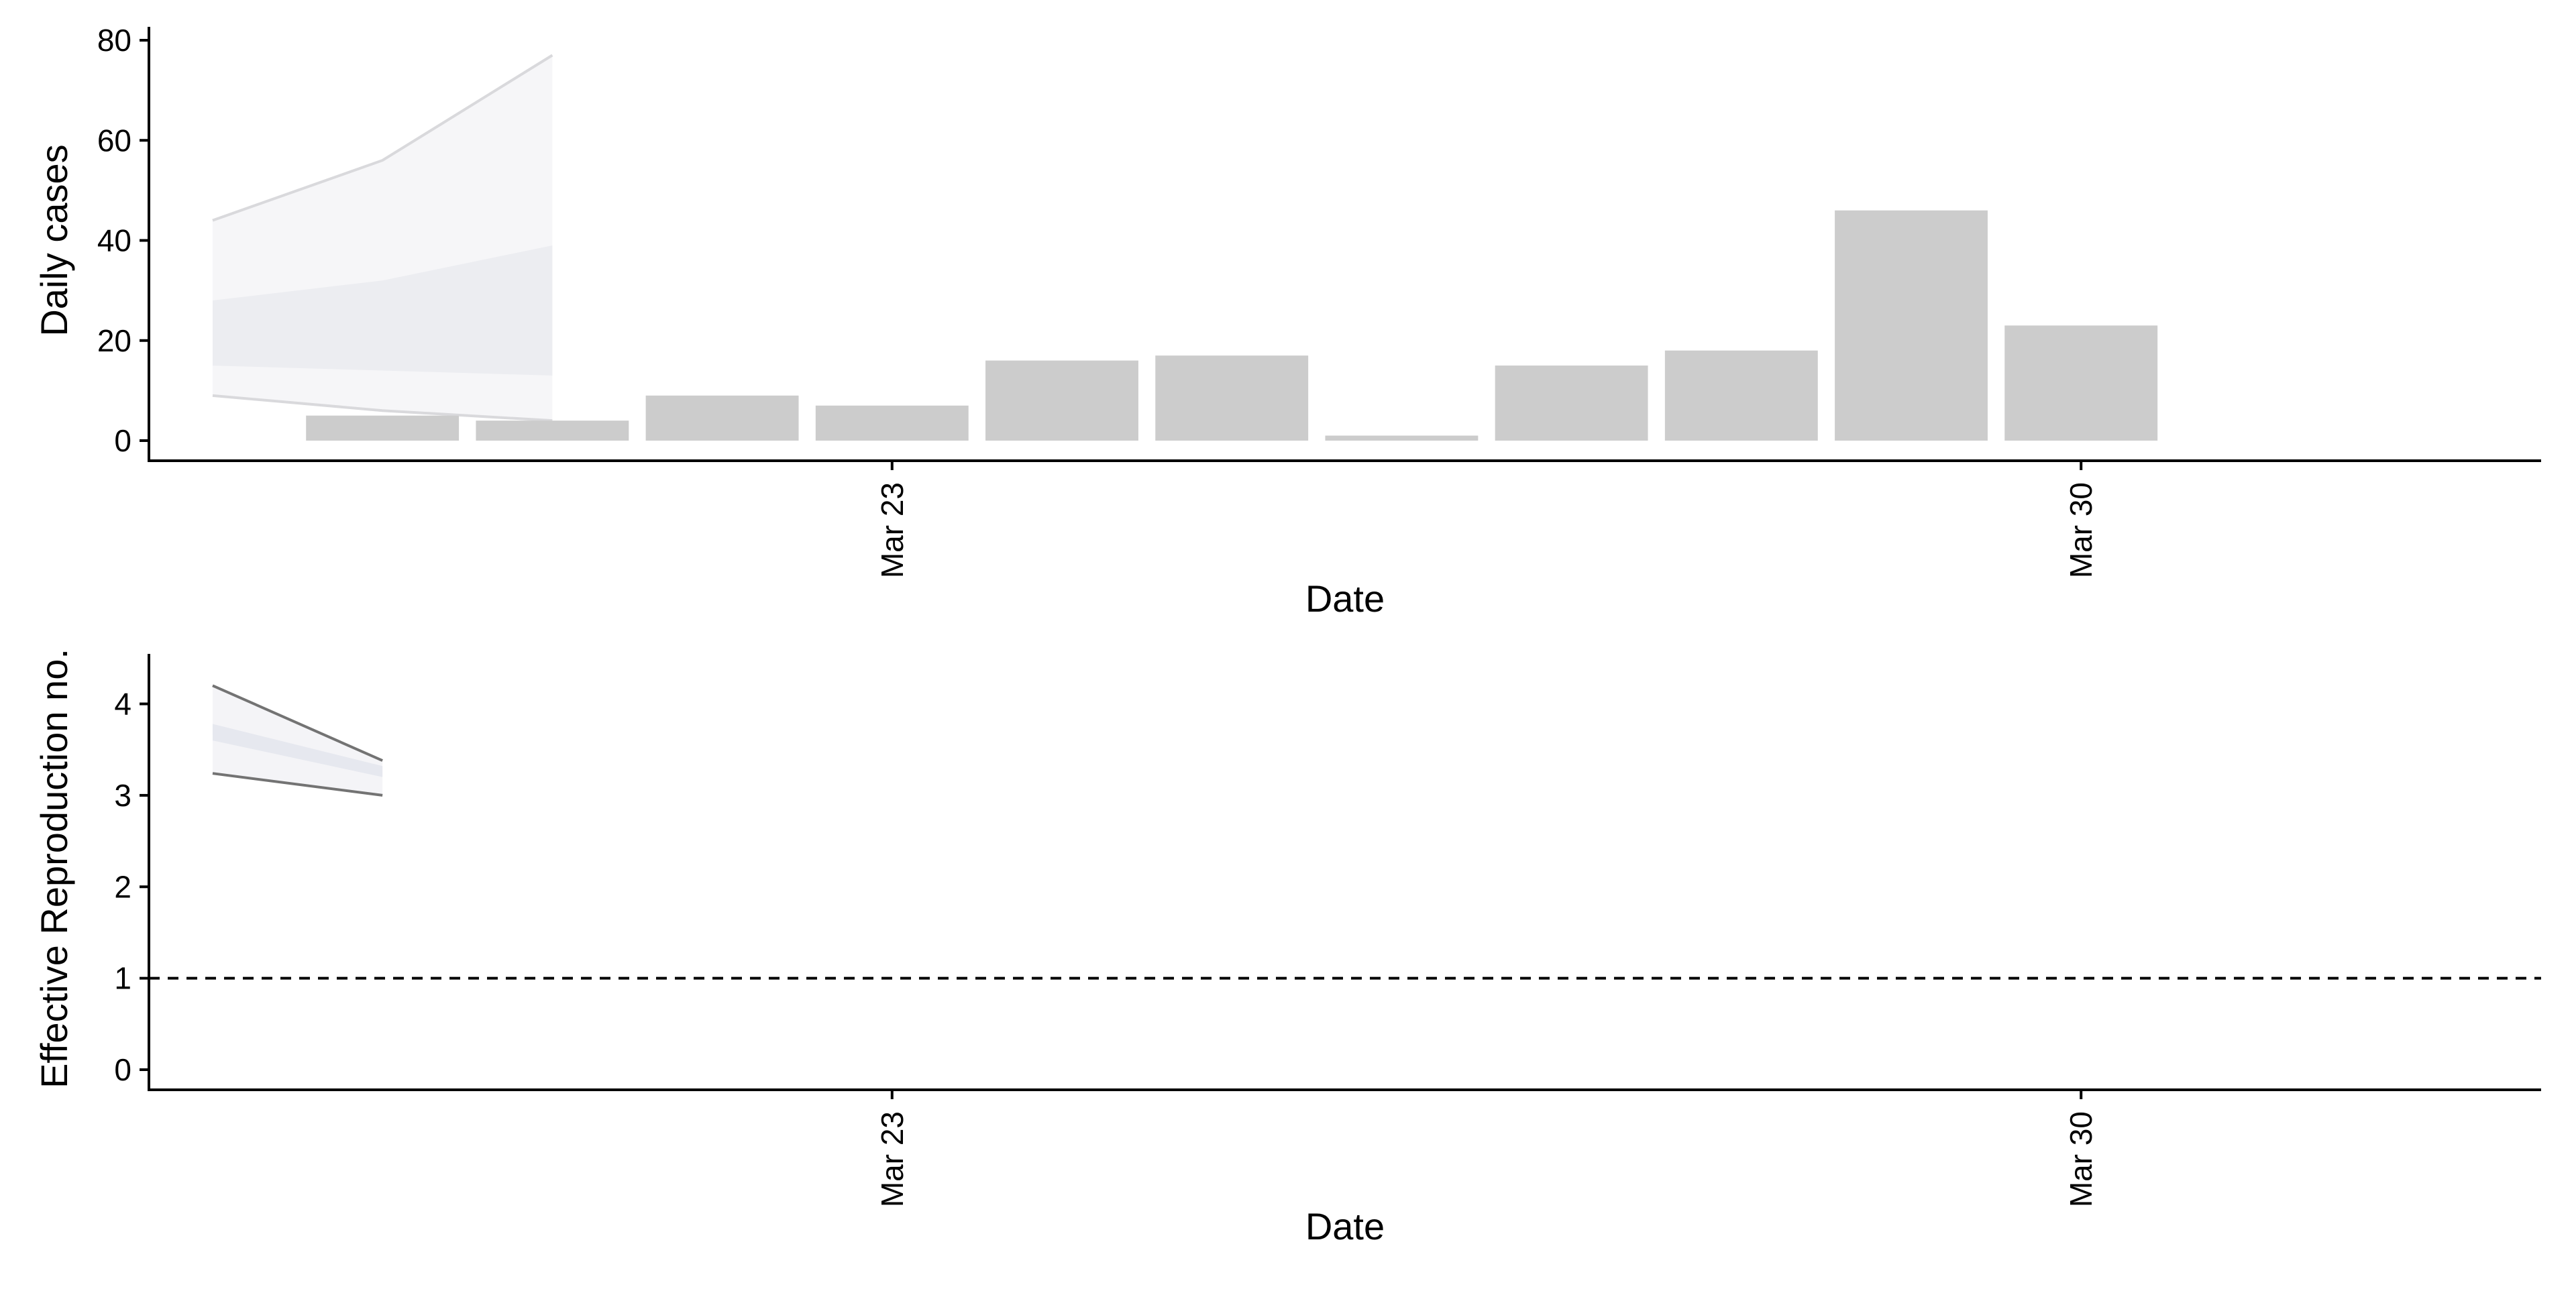  I want to click on y-tick-label: 2, so click(122, 886).